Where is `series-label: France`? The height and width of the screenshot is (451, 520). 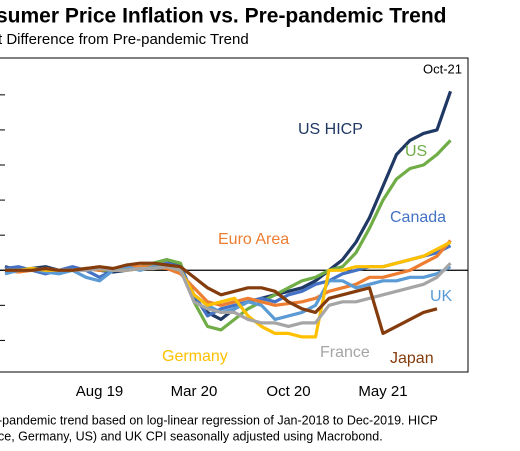 series-label: France is located at coordinates (345, 352).